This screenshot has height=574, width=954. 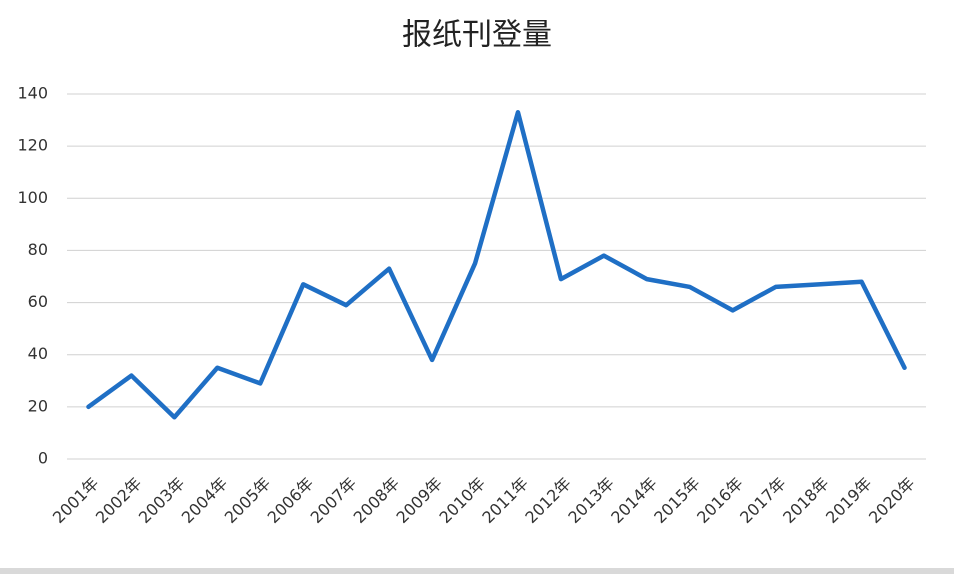 What do you see at coordinates (32, 93) in the screenshot?
I see `y-tick-label: 140` at bounding box center [32, 93].